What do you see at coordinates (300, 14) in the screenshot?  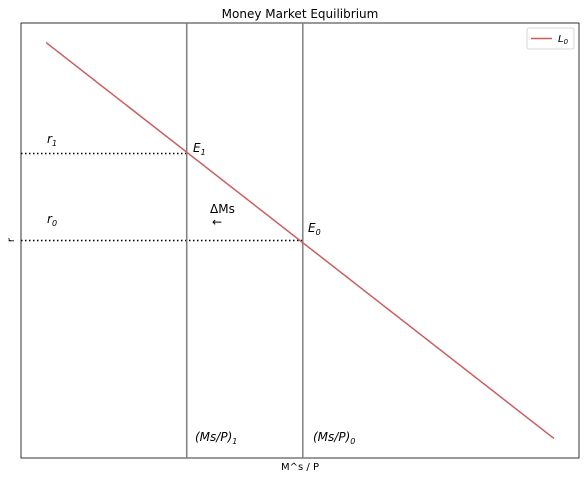 I see `chart-title: Money Market Equilibrium` at bounding box center [300, 14].